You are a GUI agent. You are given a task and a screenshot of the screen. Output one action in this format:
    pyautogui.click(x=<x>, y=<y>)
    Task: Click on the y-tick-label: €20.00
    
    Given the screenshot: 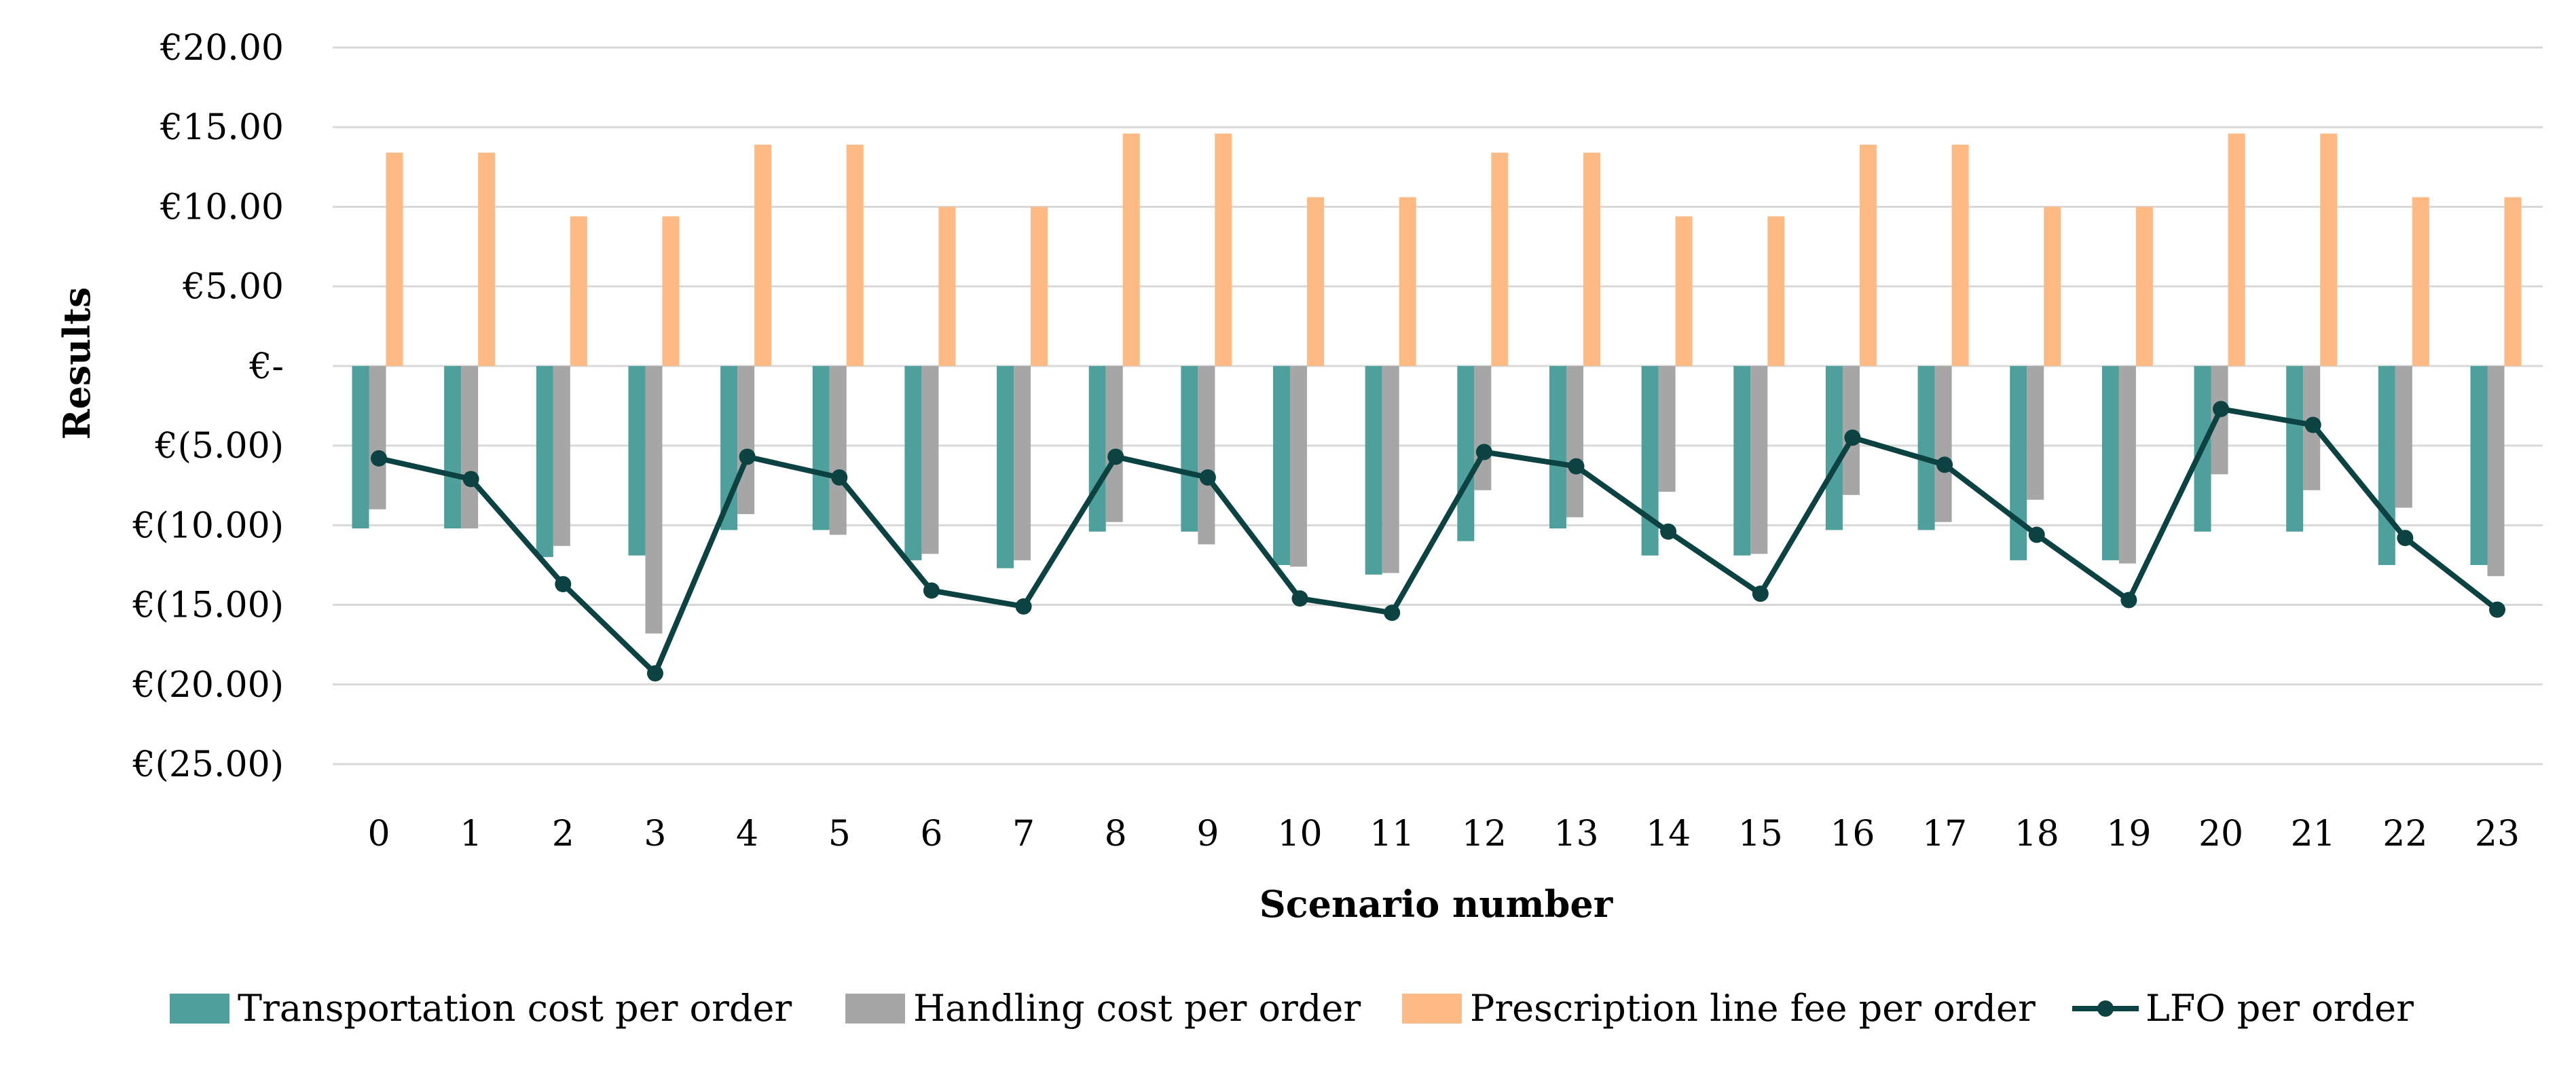 What is the action you would take?
    pyautogui.click(x=222, y=48)
    